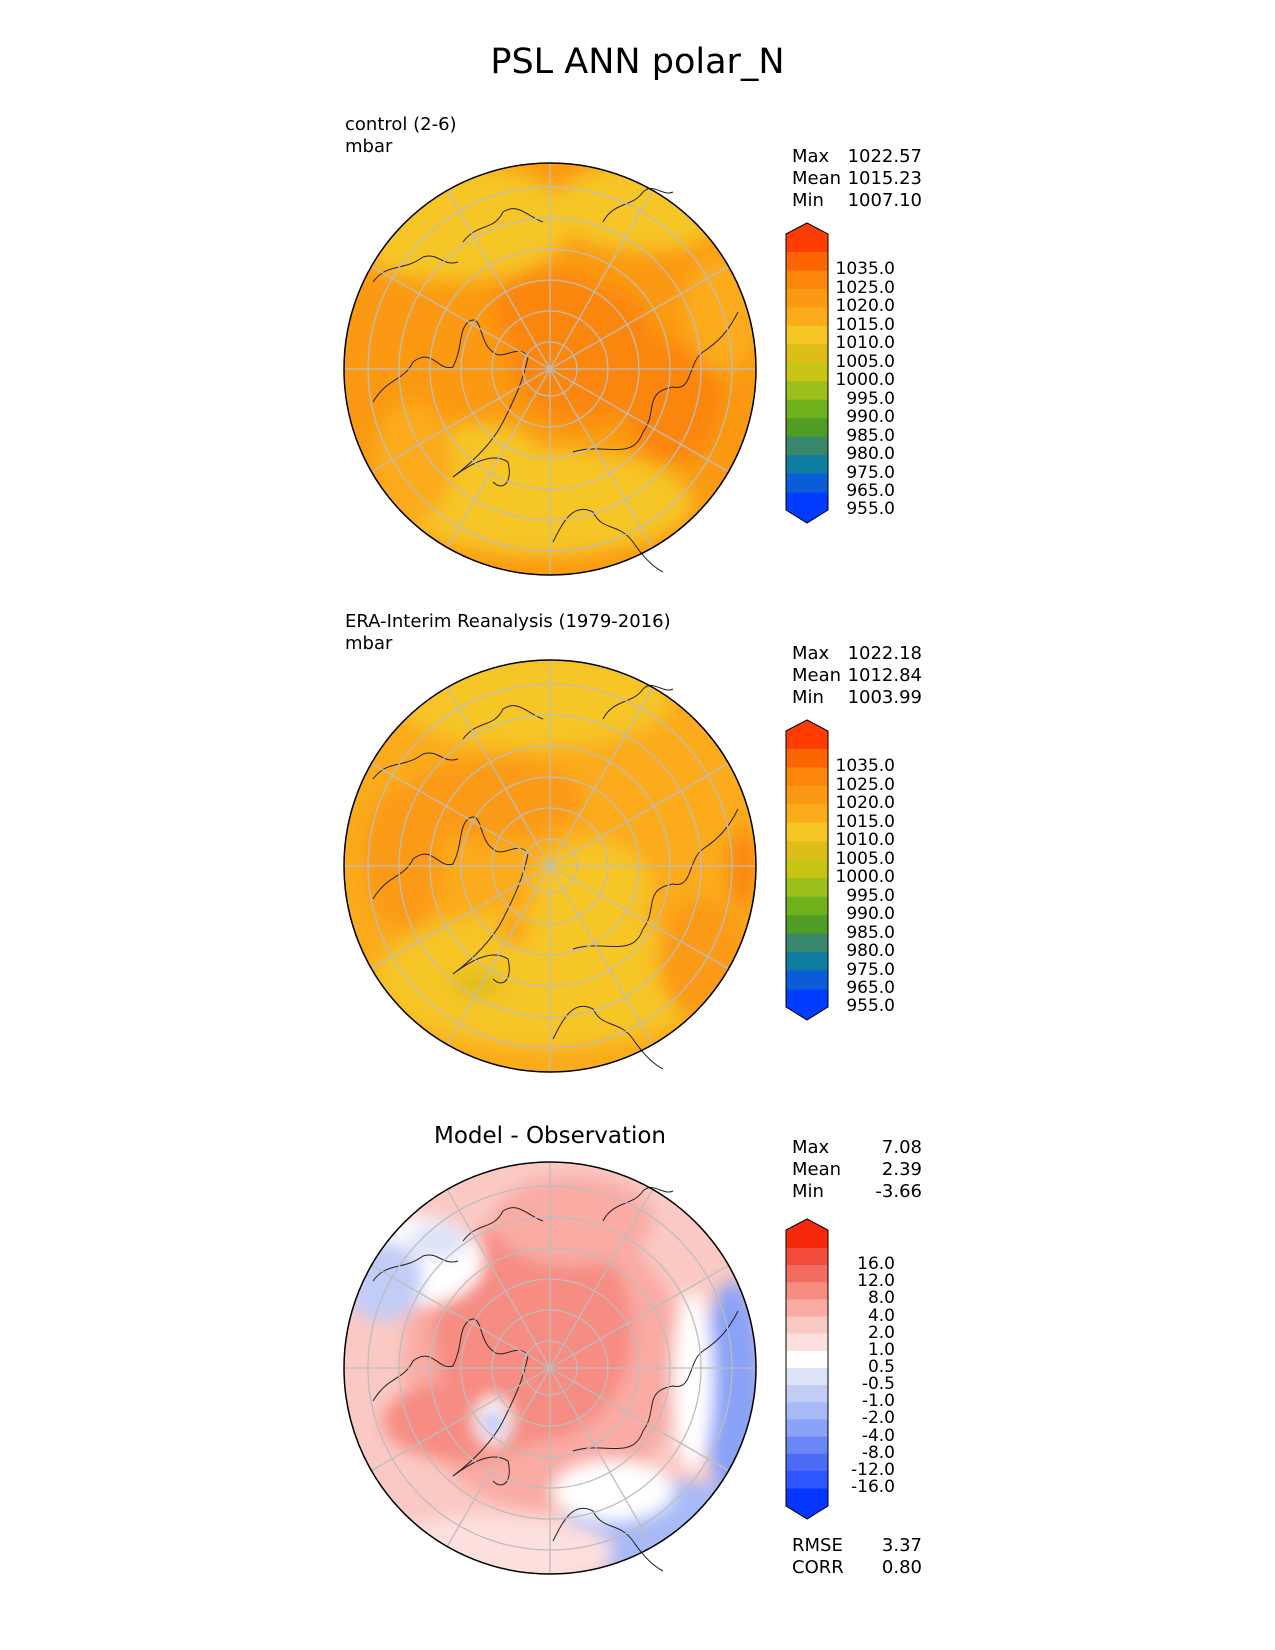 The width and height of the screenshot is (1275, 1650). I want to click on colorbar-tick-label: 1035.0, so click(865, 766).